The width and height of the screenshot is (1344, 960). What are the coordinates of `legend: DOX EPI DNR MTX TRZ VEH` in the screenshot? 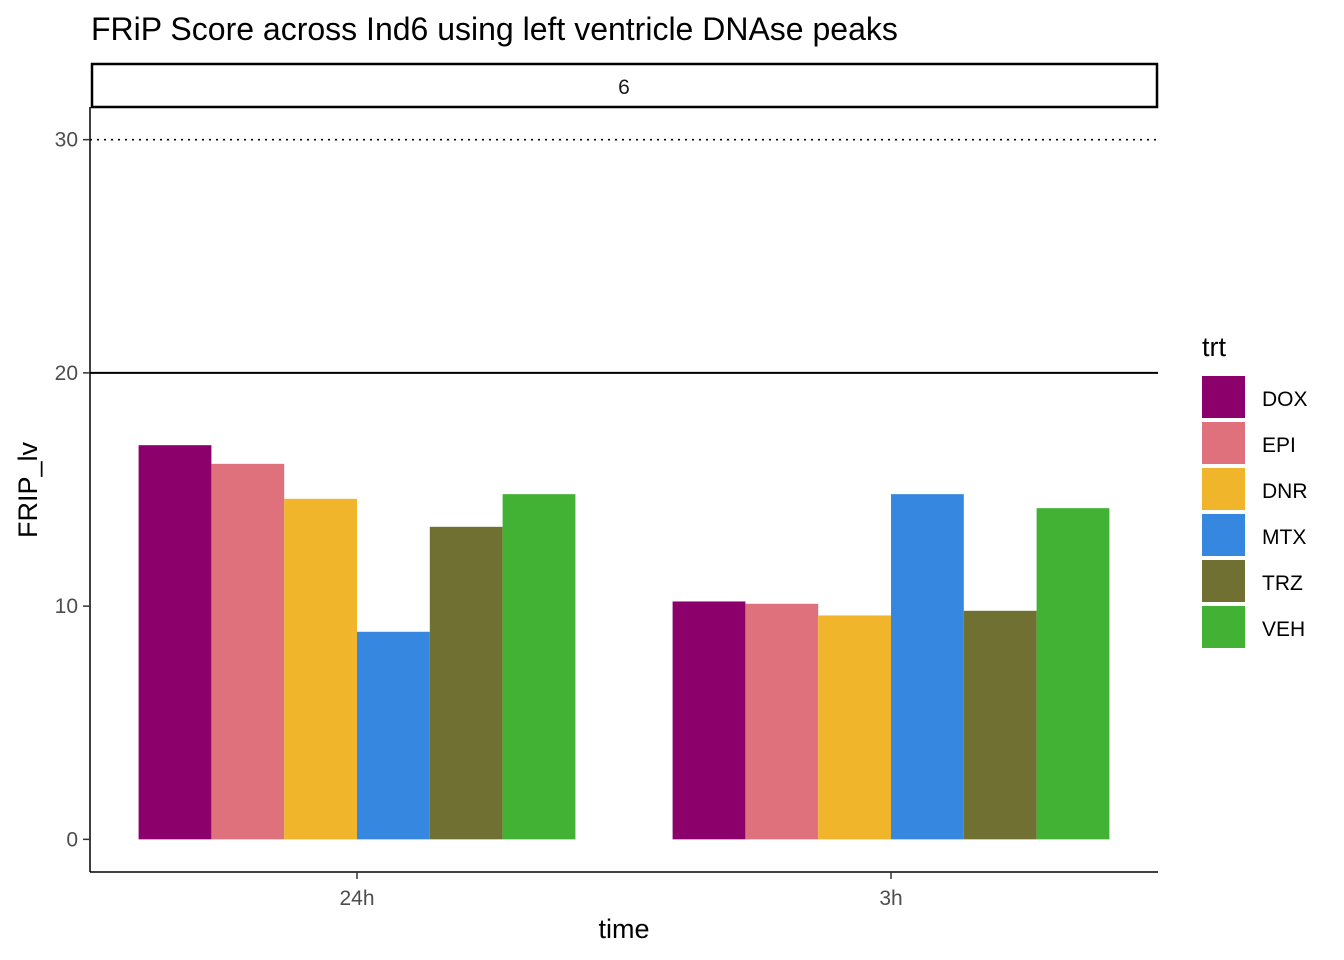 It's located at (1255, 512).